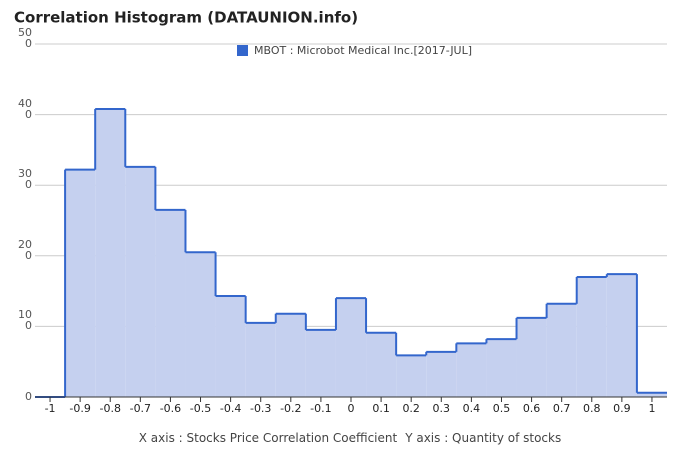 Image resolution: width=680 pixels, height=462 pixels. Describe the element at coordinates (110, 408) in the screenshot. I see `x-tick-label: -0.8` at that location.